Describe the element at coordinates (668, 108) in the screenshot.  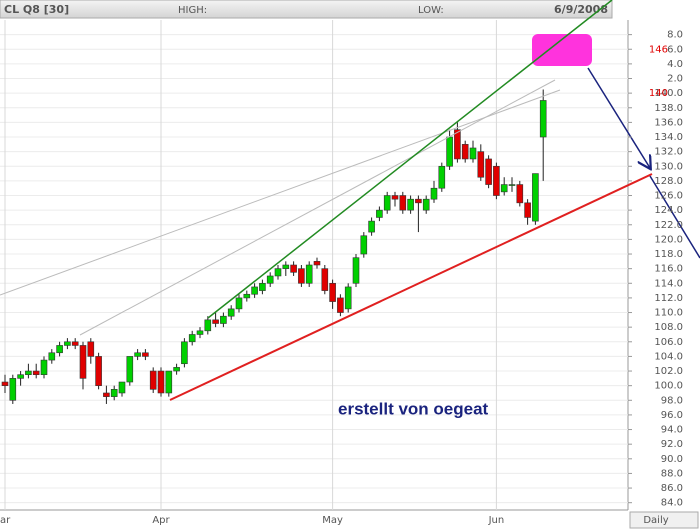
I see `y-tick-label: 138.0` at that location.